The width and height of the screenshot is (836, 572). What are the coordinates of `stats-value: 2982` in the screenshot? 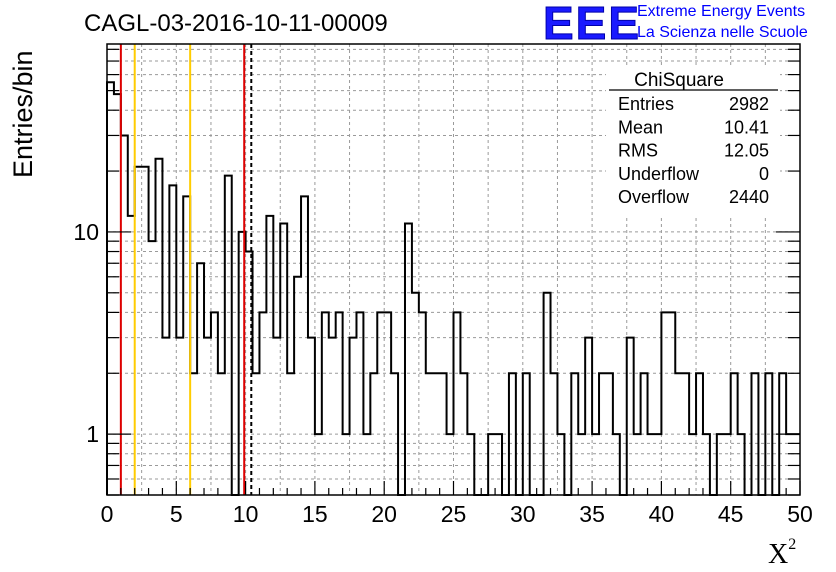 It's located at (749, 104).